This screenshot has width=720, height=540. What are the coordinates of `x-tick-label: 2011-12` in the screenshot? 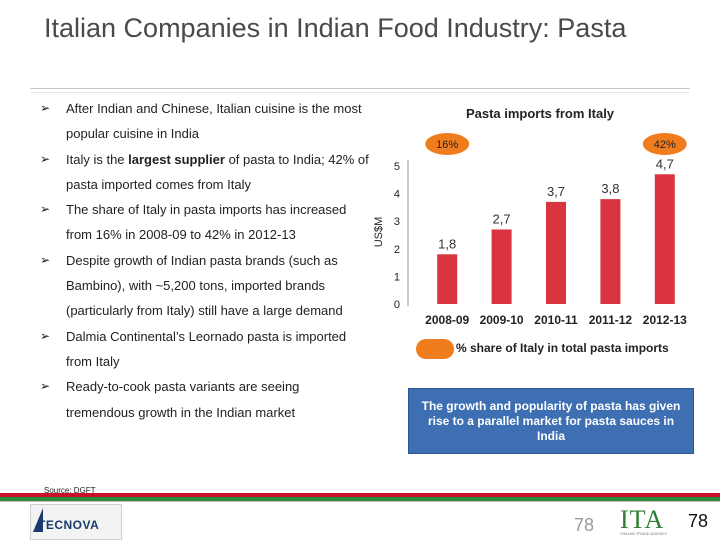 It's located at (611, 320).